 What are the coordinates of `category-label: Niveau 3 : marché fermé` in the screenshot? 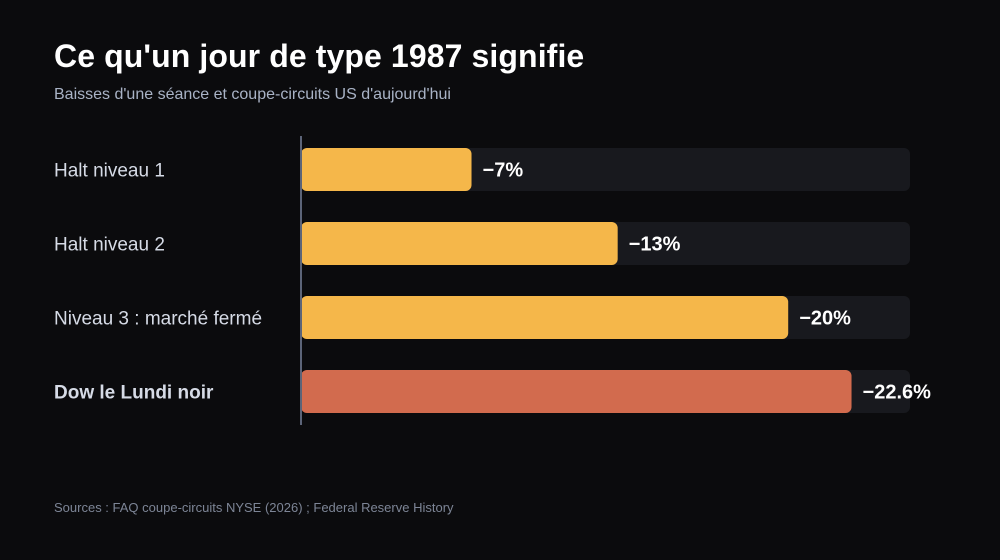 It's located at (158, 319).